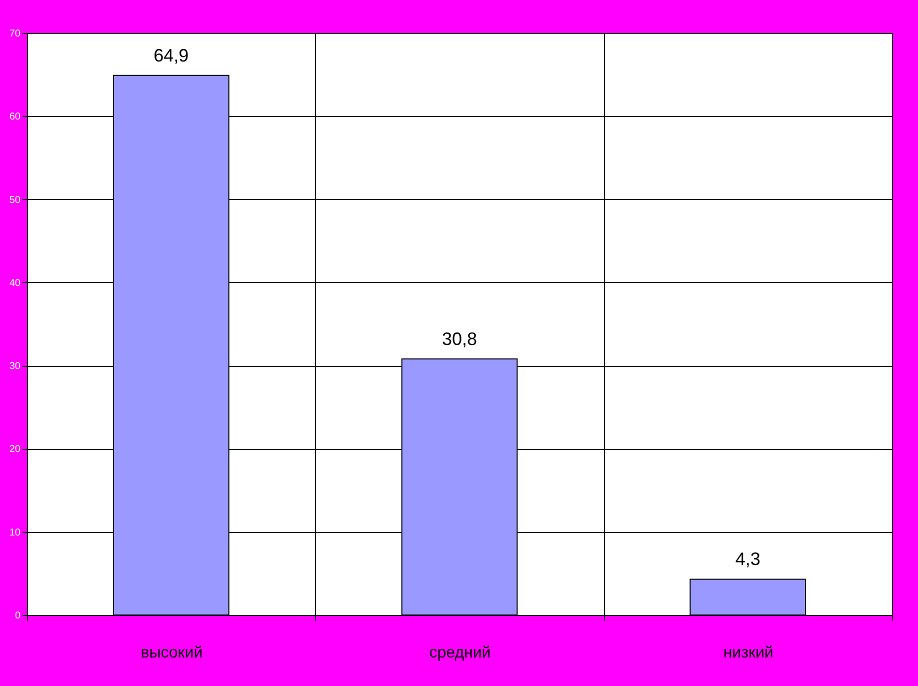  Describe the element at coordinates (15, 532) in the screenshot. I see `y-tick-label: 10` at that location.